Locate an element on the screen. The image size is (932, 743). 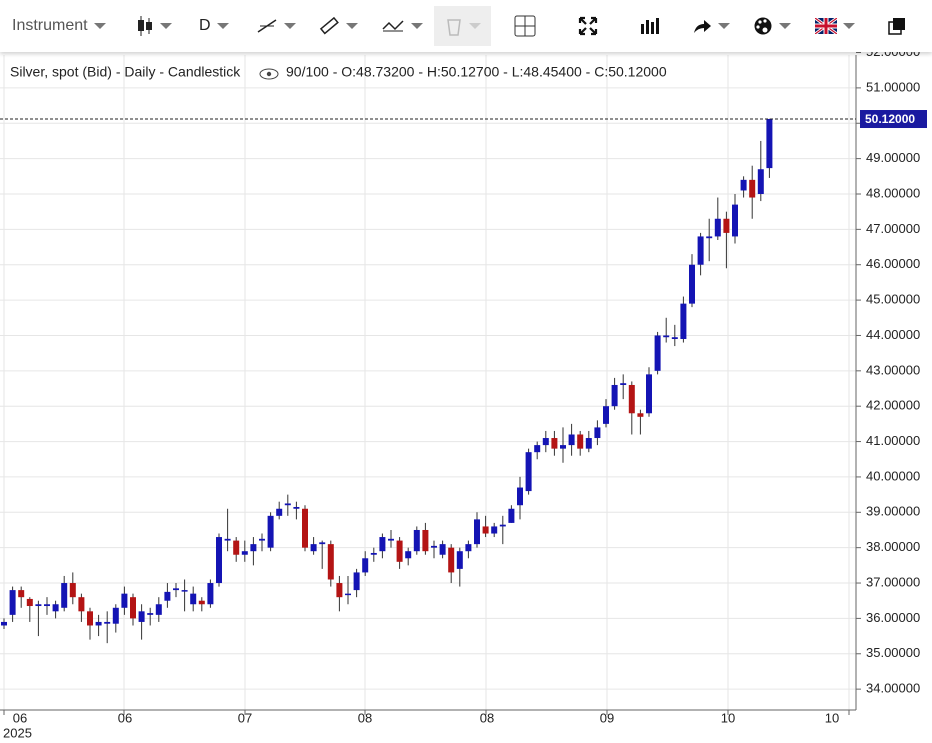
y-tick-label: 36.00000 is located at coordinates (893, 617).